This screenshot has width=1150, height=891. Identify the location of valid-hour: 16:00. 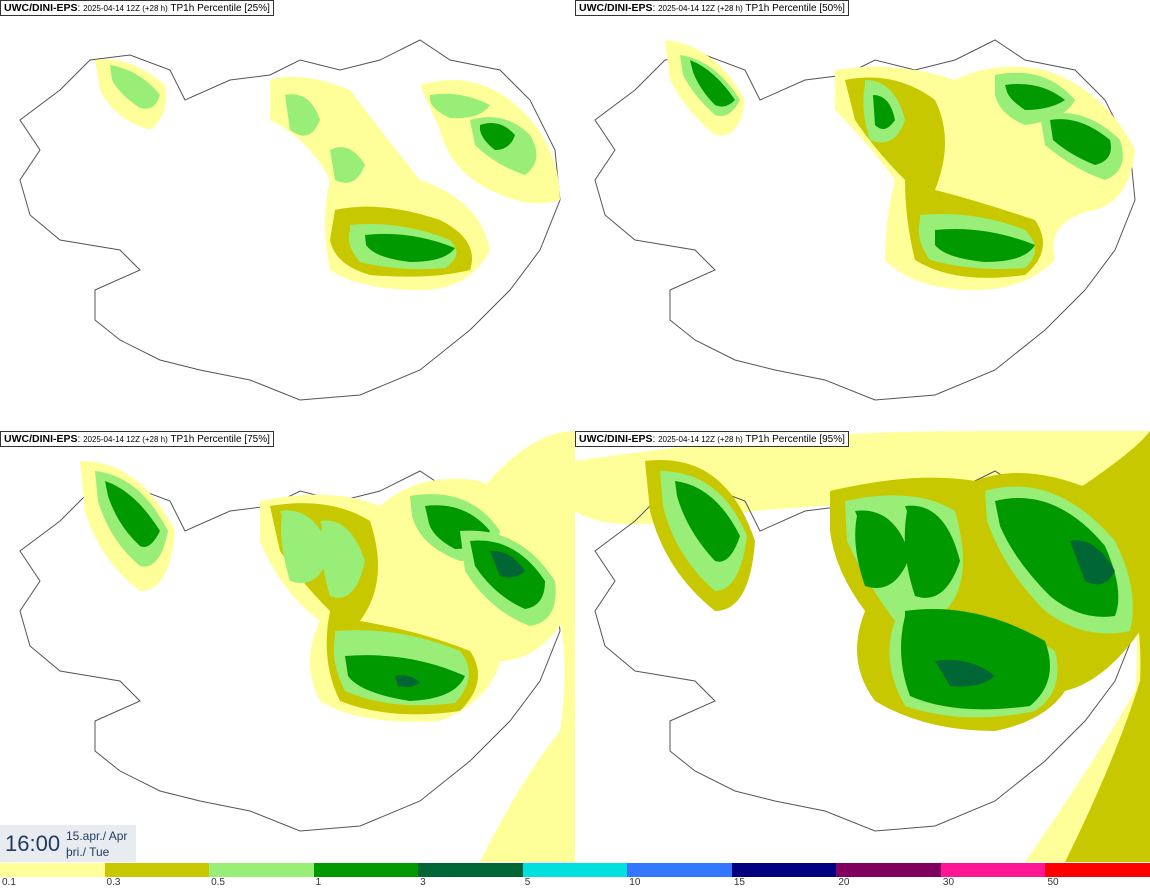
(33, 843).